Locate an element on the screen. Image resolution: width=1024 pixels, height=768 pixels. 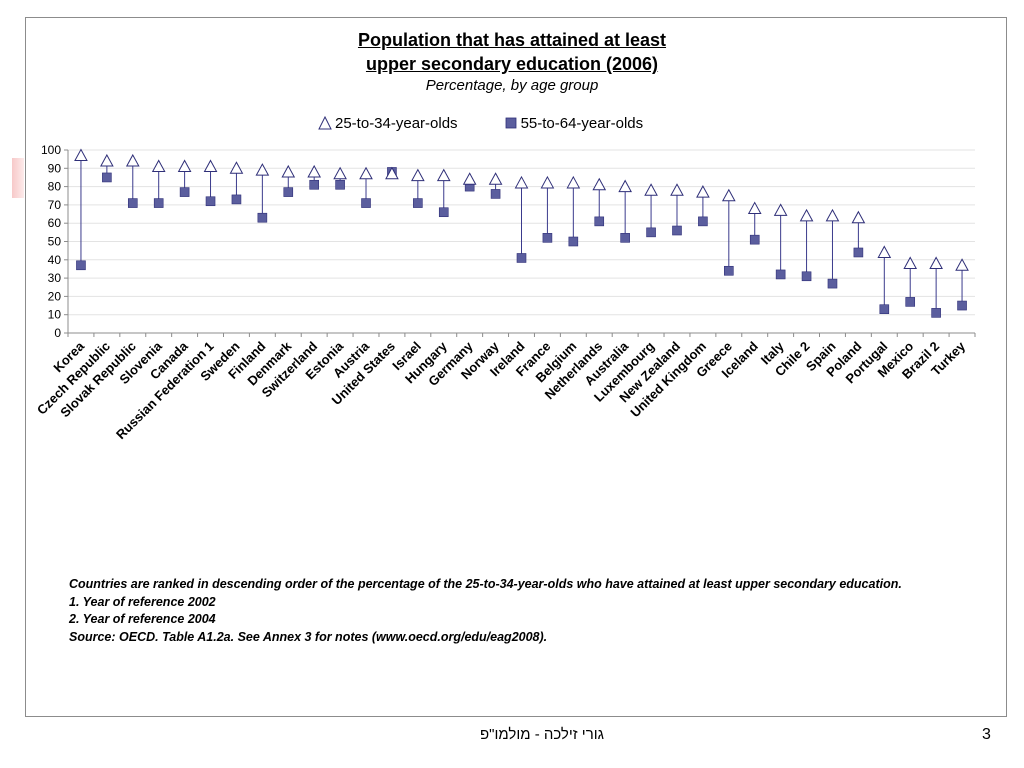
point-25-34-canada is located at coordinates (184, 165).